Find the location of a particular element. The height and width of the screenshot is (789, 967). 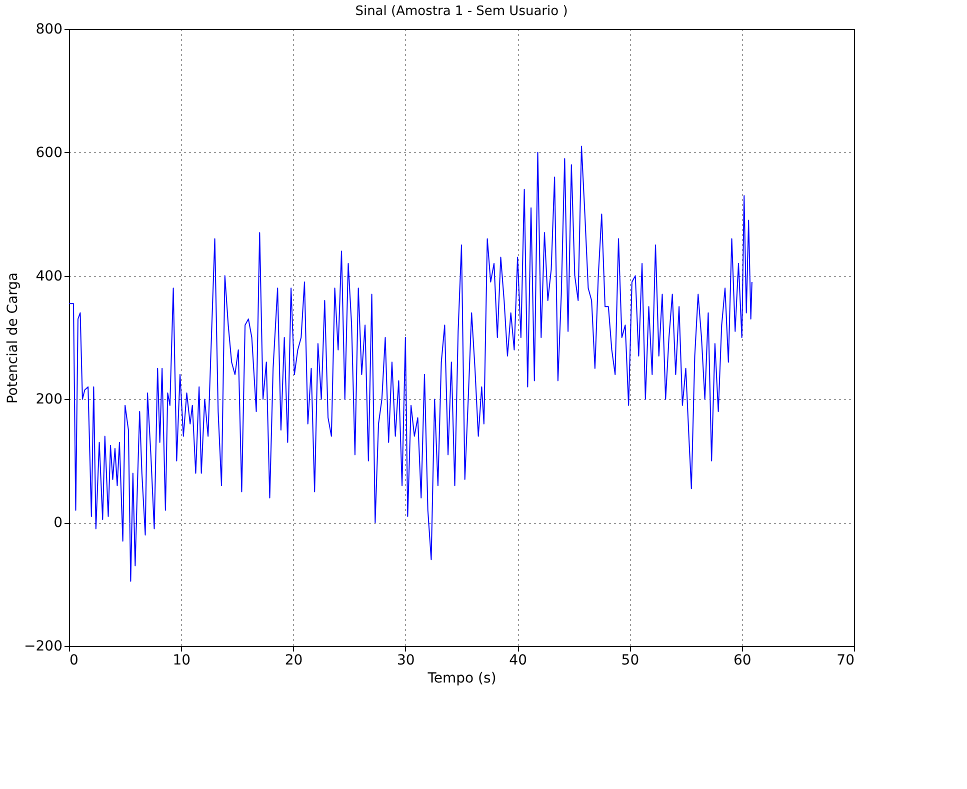

y-axis-title: Potencial de Carga is located at coordinates (13, 338).